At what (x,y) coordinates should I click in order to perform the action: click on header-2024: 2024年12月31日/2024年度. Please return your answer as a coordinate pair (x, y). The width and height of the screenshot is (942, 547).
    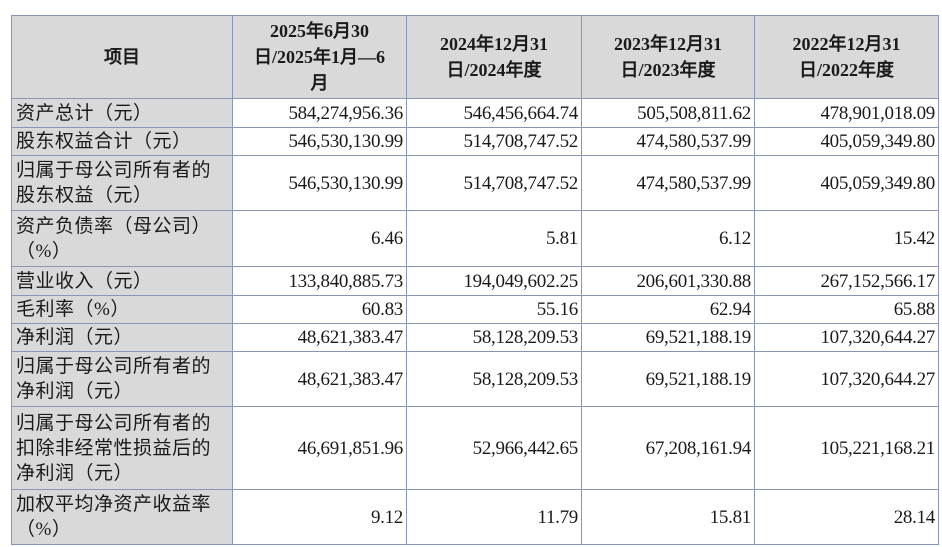
    Looking at the image, I should click on (494, 57).